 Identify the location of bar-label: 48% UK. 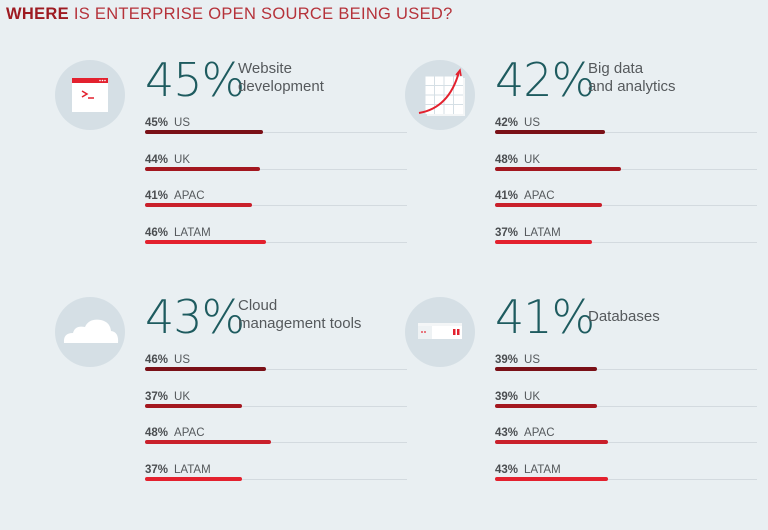
(517, 160).